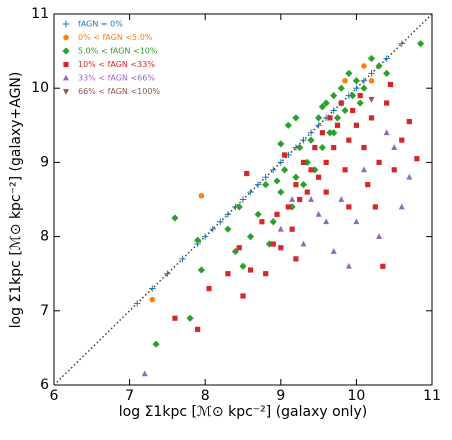 The width and height of the screenshot is (452, 440). What do you see at coordinates (129, 396) in the screenshot?
I see `x-tick-label: 7` at bounding box center [129, 396].